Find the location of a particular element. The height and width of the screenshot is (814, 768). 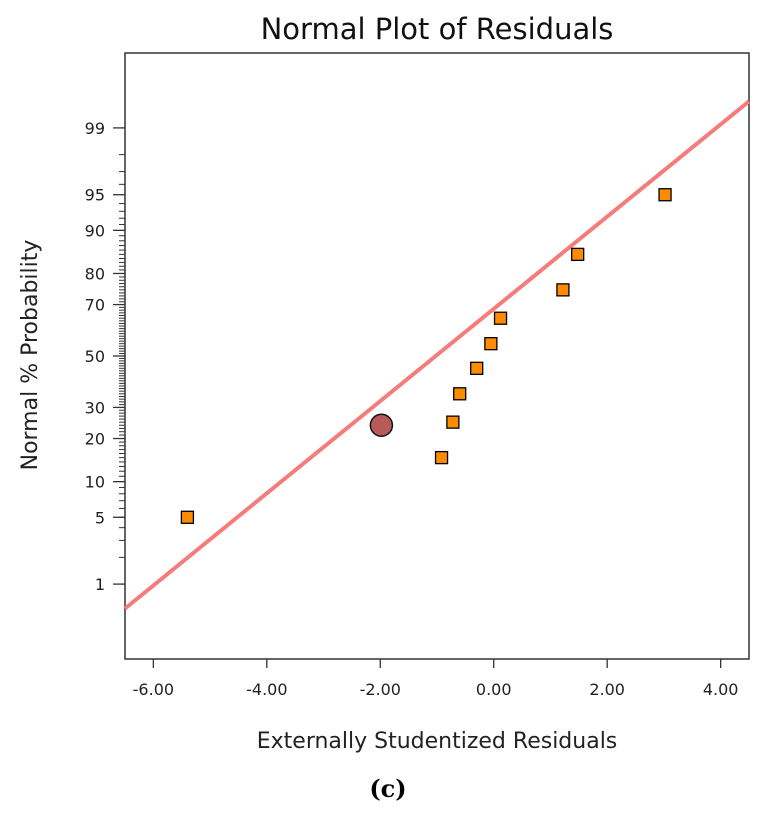

chart-title: Normal Plot of Residuals is located at coordinates (437, 29).